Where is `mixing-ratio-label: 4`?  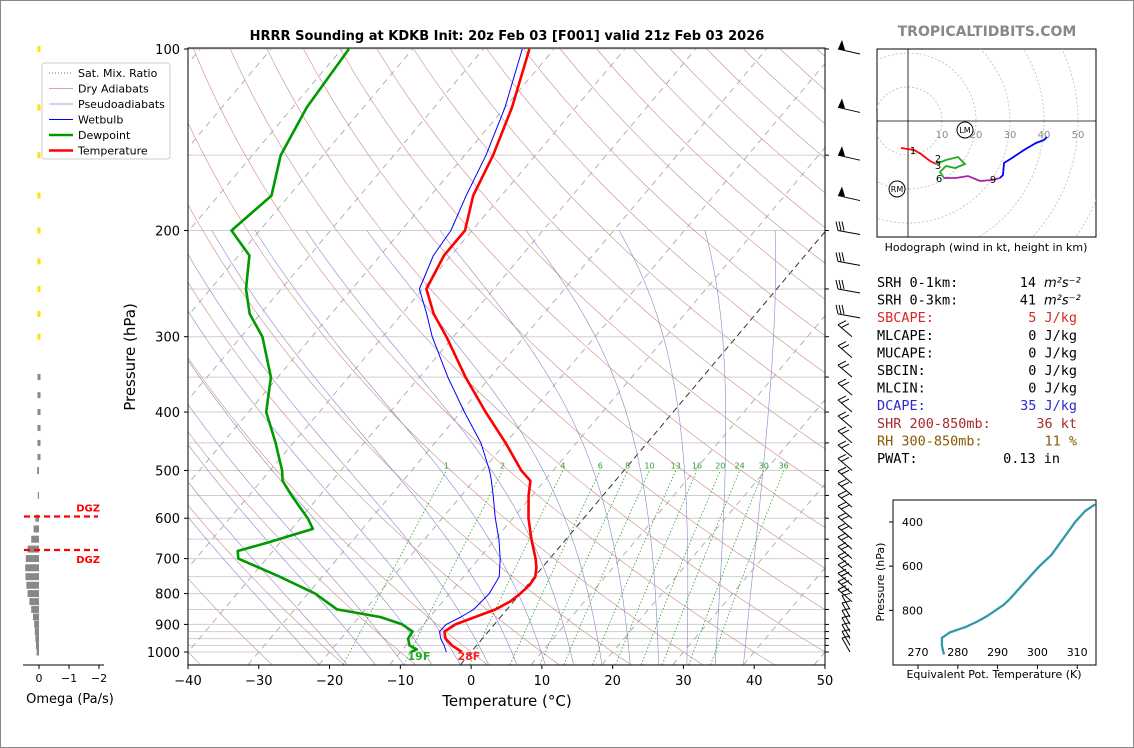
mixing-ratio-label: 4 is located at coordinates (562, 465).